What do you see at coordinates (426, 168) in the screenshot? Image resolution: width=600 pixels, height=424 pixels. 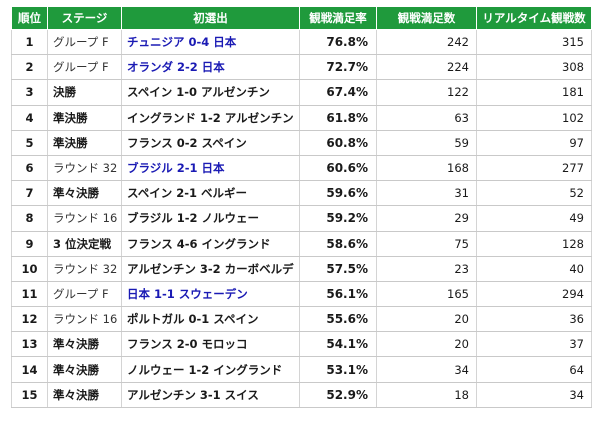 I see `satisfied-count-cell: 168` at bounding box center [426, 168].